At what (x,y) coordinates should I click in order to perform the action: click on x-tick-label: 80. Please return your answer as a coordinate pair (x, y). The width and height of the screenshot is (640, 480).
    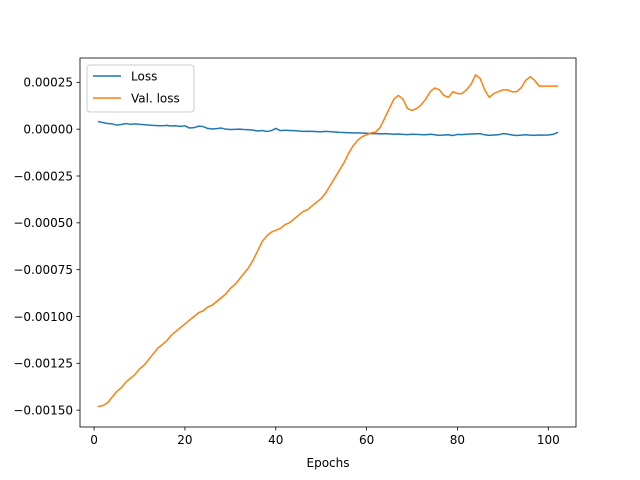
    Looking at the image, I should click on (457, 440).